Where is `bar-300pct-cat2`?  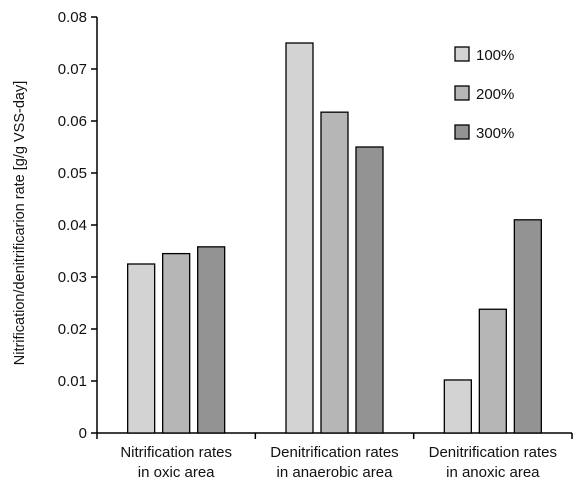
bar-300pct-cat2 is located at coordinates (369, 290).